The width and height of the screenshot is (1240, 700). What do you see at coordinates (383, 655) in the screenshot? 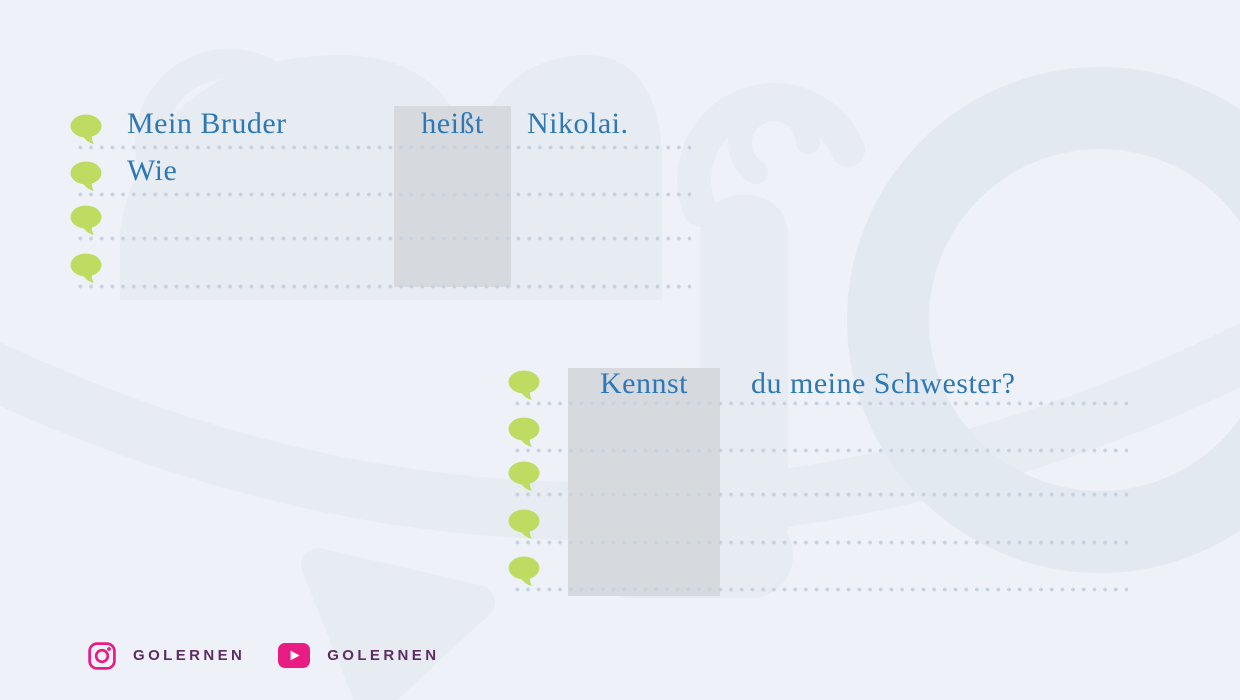
I see `youtube-handle: GOLERNEN` at bounding box center [383, 655].